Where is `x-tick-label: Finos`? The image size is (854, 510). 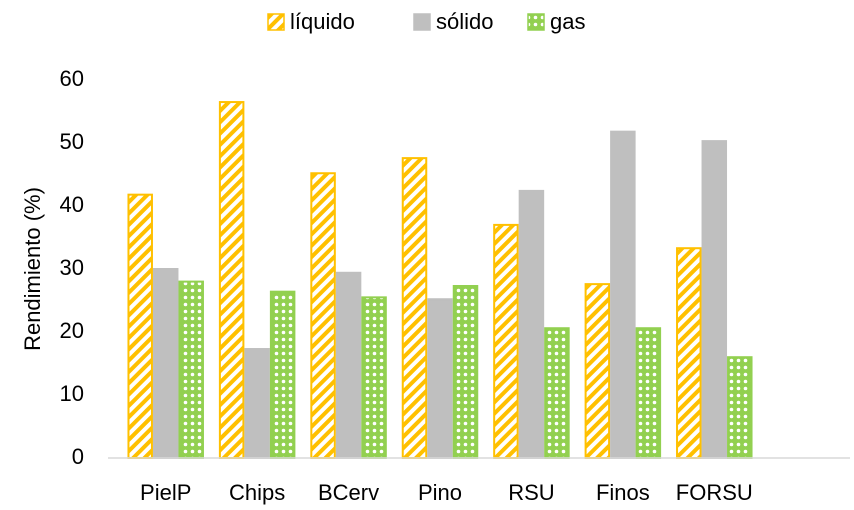
x-tick-label: Finos is located at coordinates (623, 492).